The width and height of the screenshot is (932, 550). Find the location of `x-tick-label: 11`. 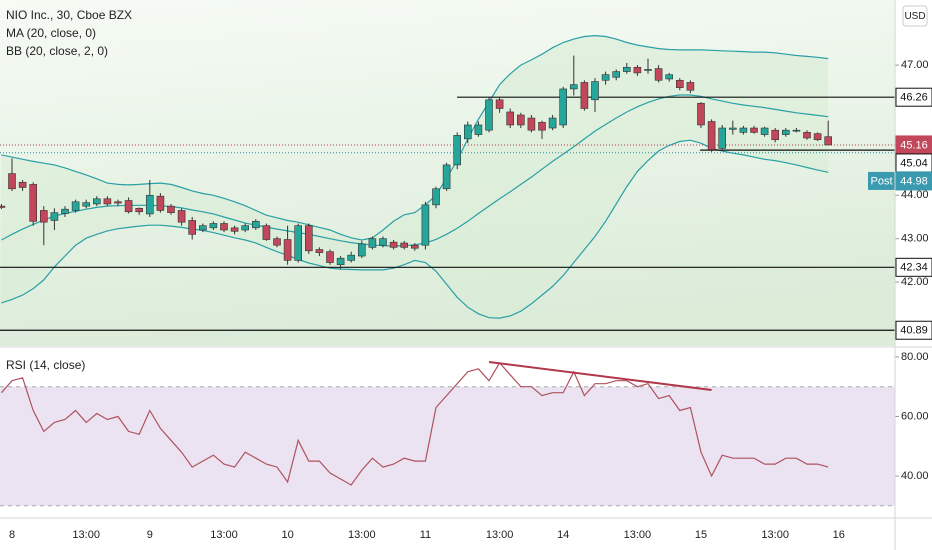

x-tick-label: 11 is located at coordinates (425, 535).